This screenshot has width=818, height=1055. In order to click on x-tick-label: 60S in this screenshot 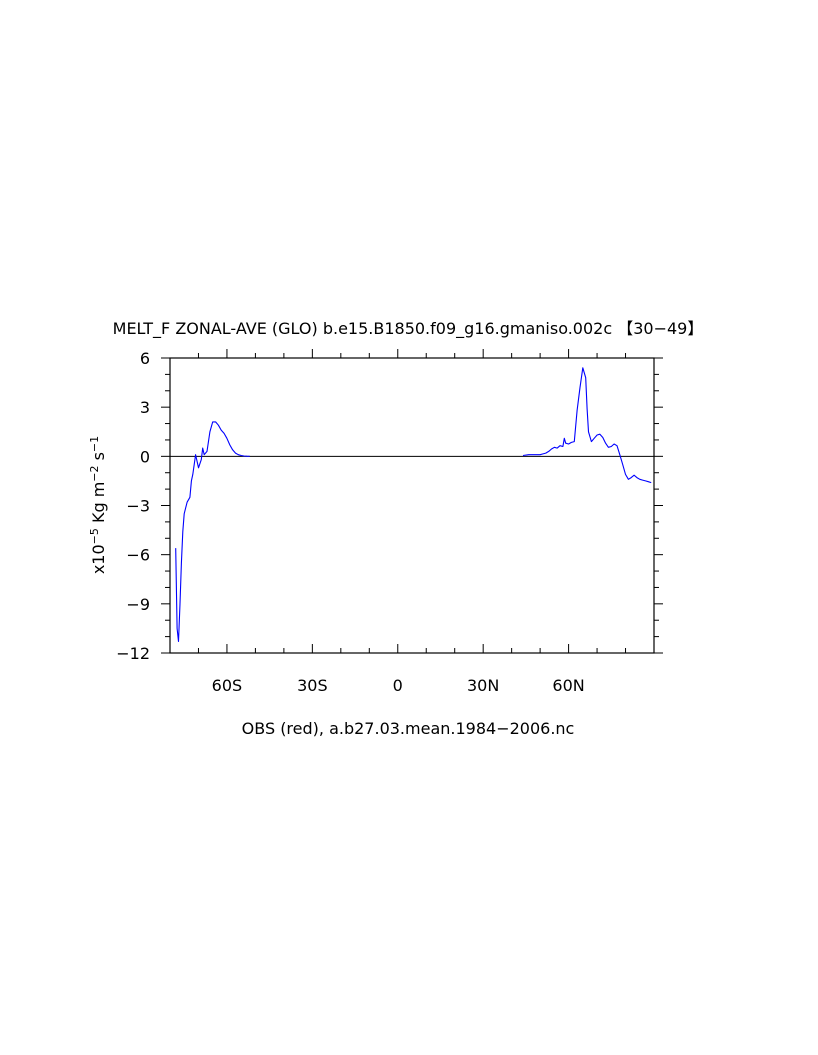, I will do `click(227, 685)`.